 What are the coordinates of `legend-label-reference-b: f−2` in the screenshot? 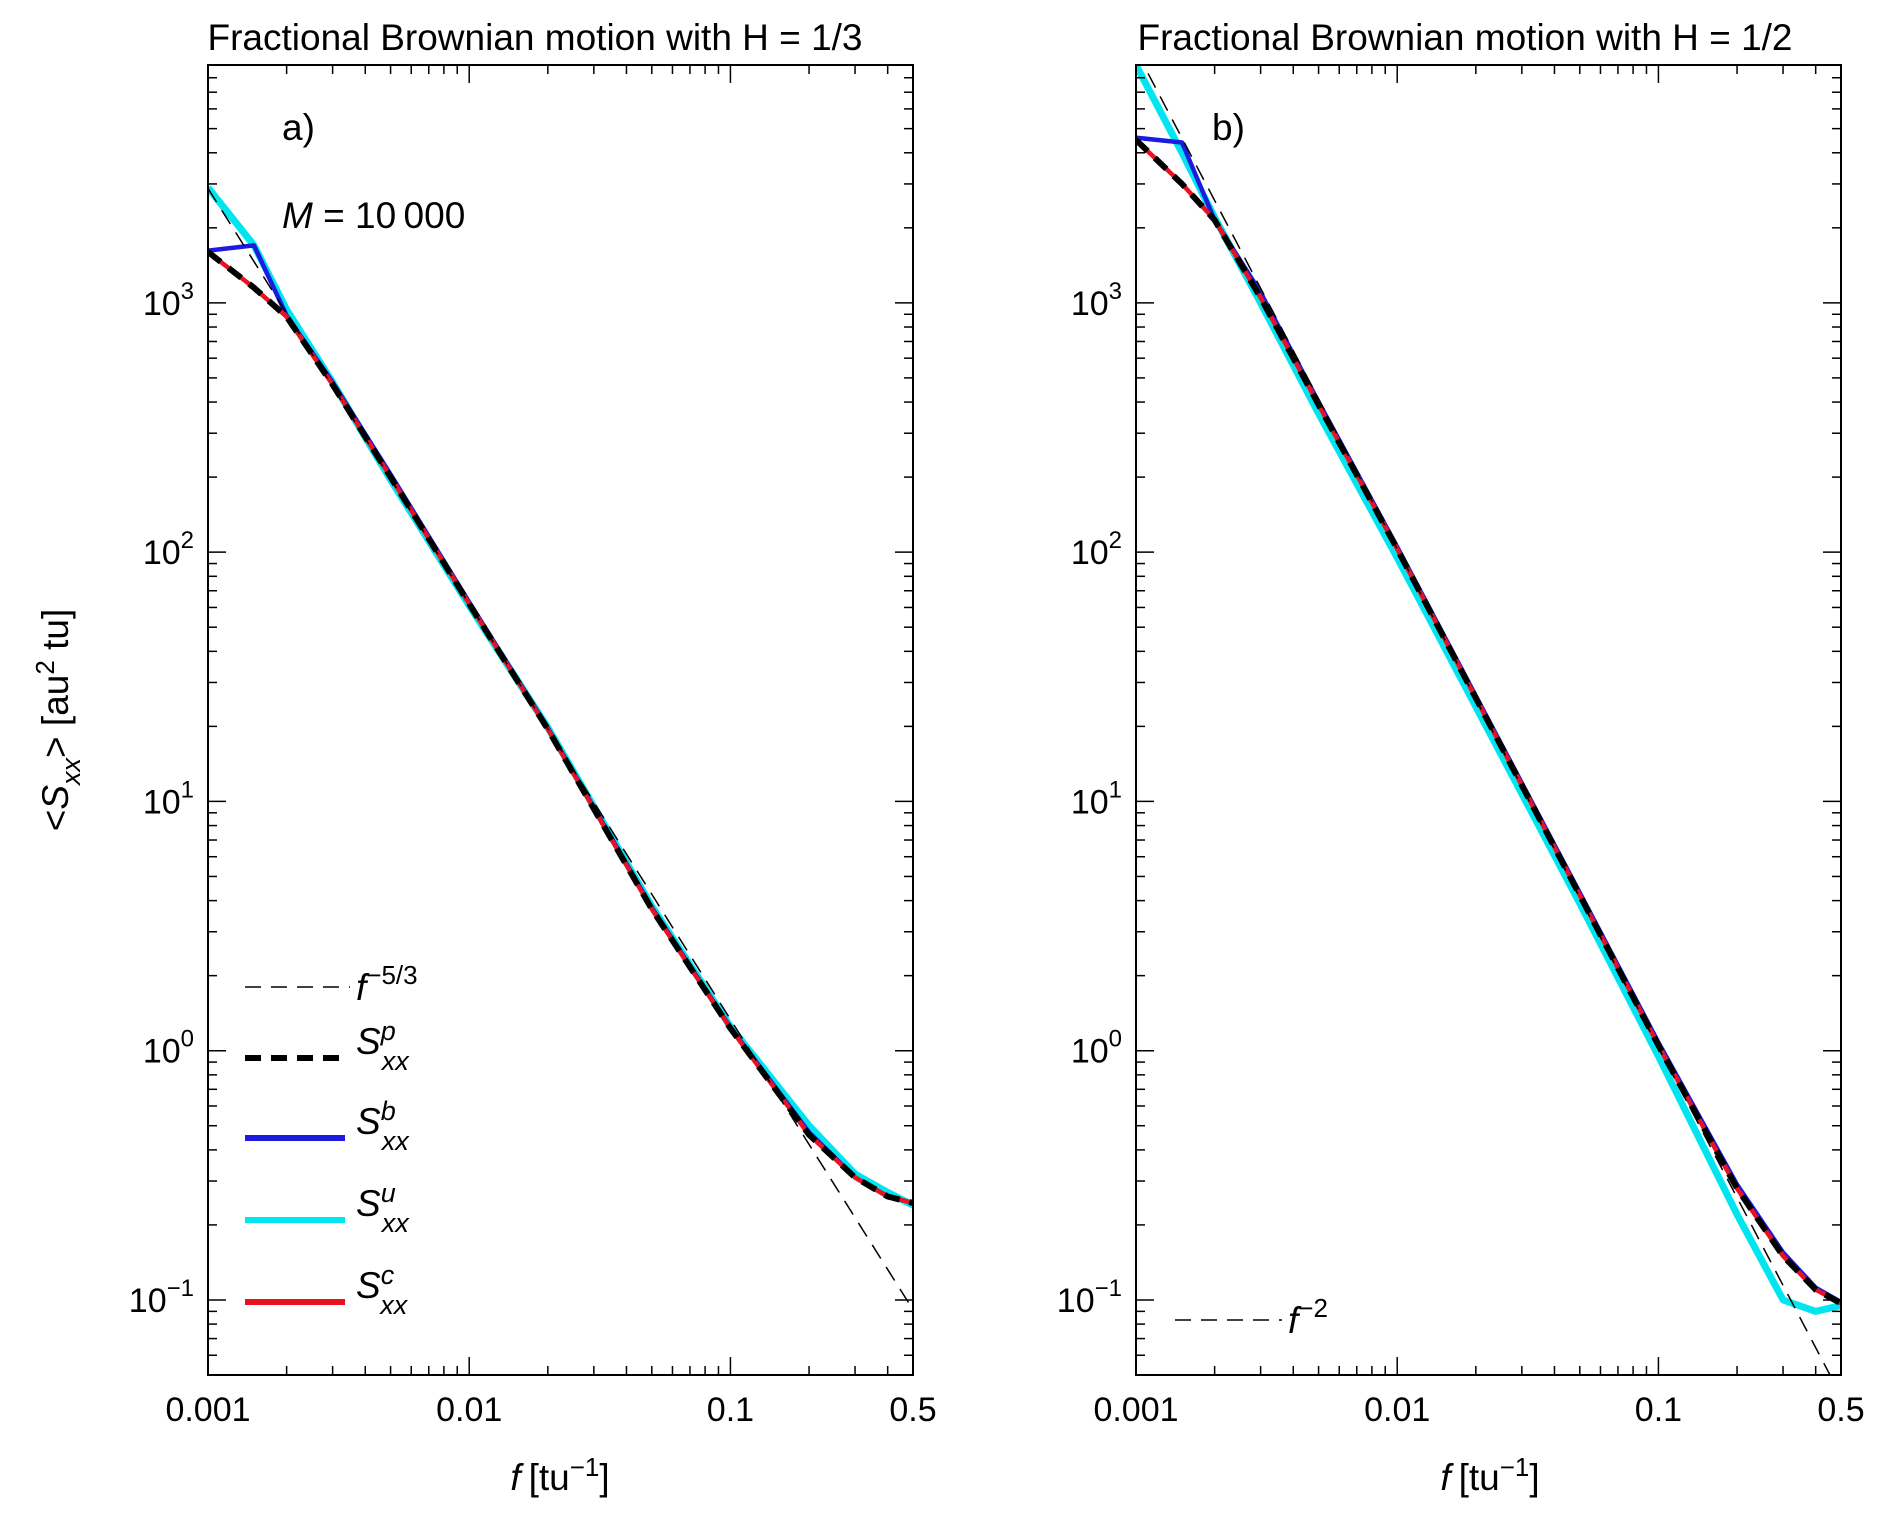 It's located at (1308, 1317).